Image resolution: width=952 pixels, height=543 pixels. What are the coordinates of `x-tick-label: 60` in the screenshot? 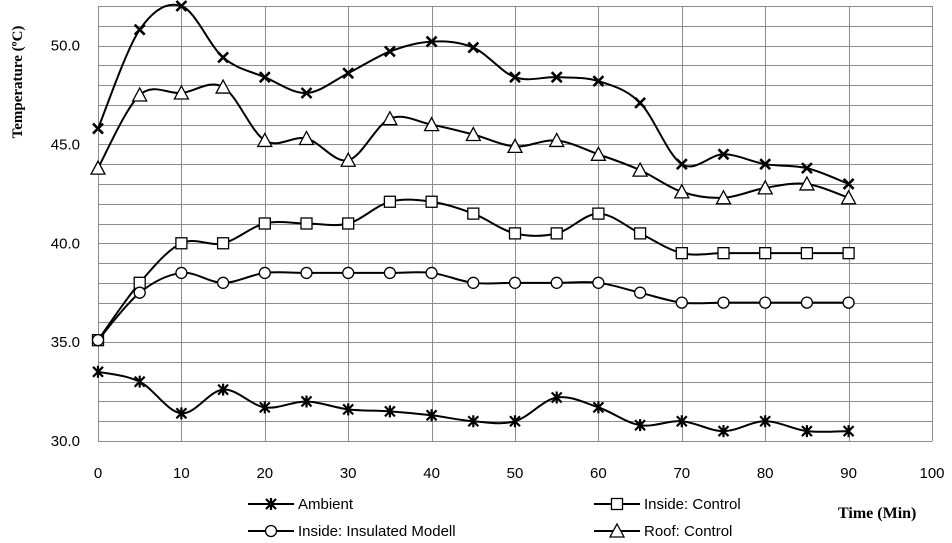 It's located at (598, 473).